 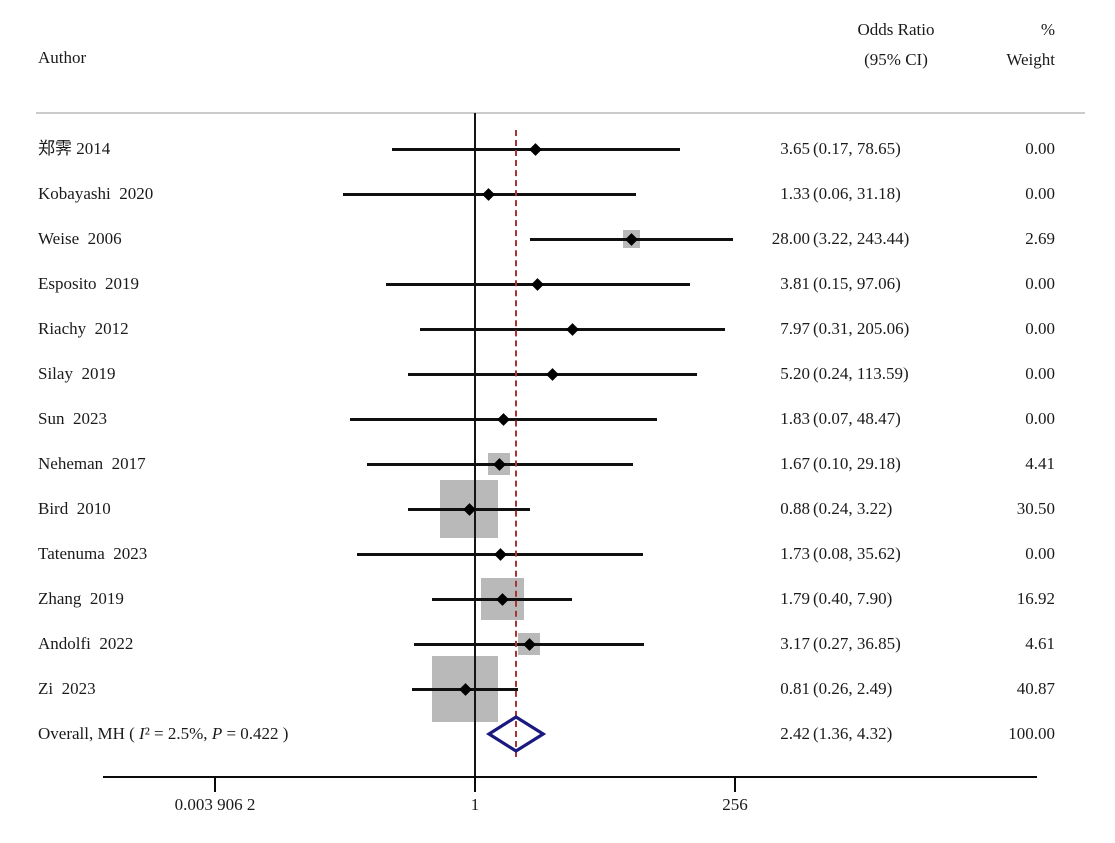 What do you see at coordinates (1031, 733) in the screenshot?
I see `overall-weight-value: 100.00` at bounding box center [1031, 733].